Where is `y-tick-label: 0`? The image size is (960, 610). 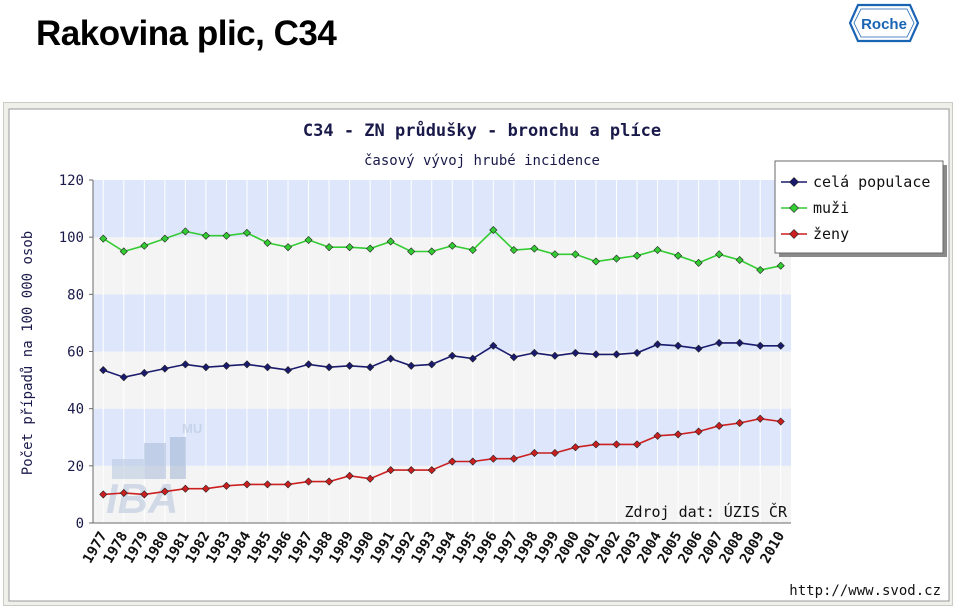
y-tick-label: 0 is located at coordinates (80, 524).